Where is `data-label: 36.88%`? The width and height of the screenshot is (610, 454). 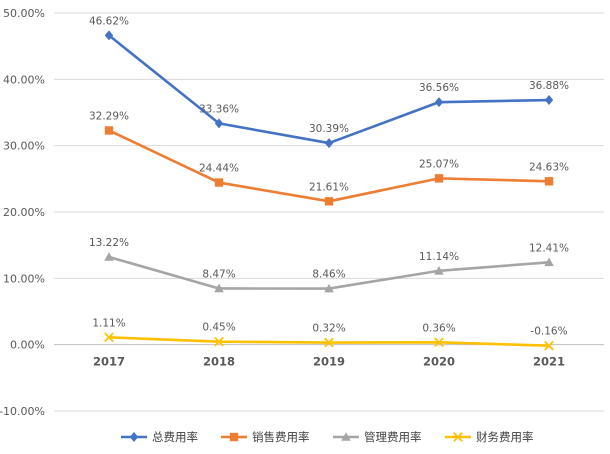
data-label: 36.88% is located at coordinates (549, 86).